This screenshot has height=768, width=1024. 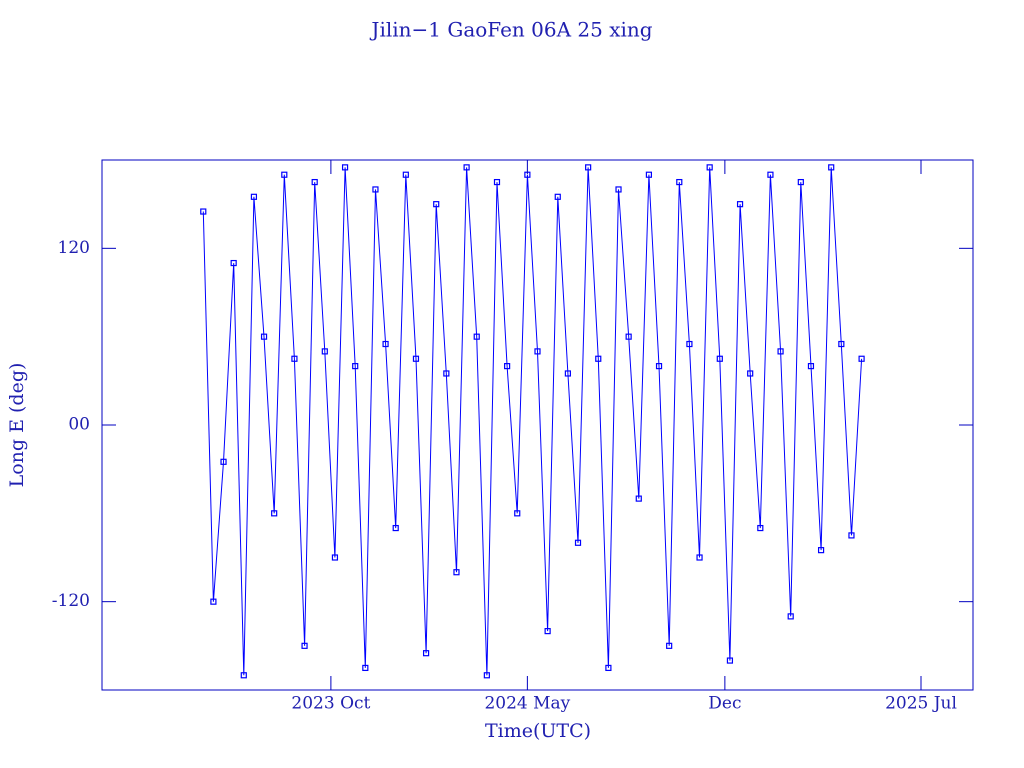 I want to click on x-tick-label: 2023 Oct, so click(x=330, y=704).